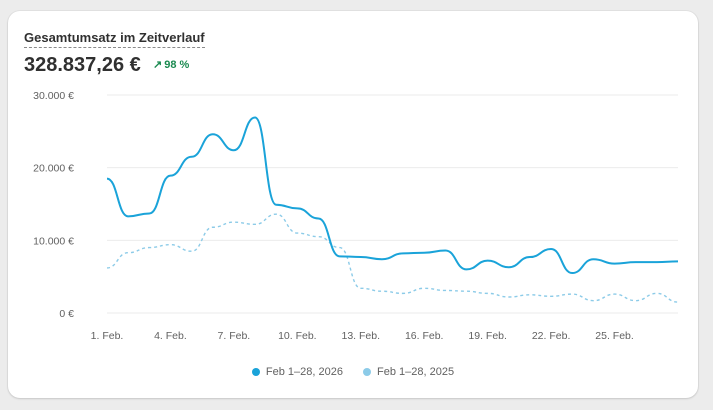  I want to click on delta-value: 98 %, so click(177, 65).